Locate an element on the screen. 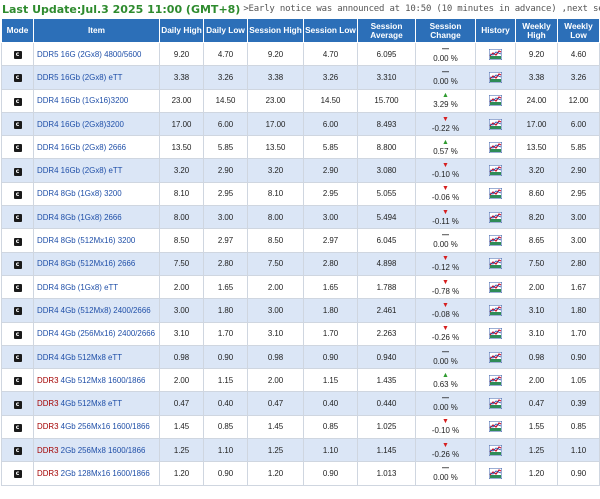 Image resolution: width=600 pixels, height=499 pixels. mode-cell: c is located at coordinates (17, 427).